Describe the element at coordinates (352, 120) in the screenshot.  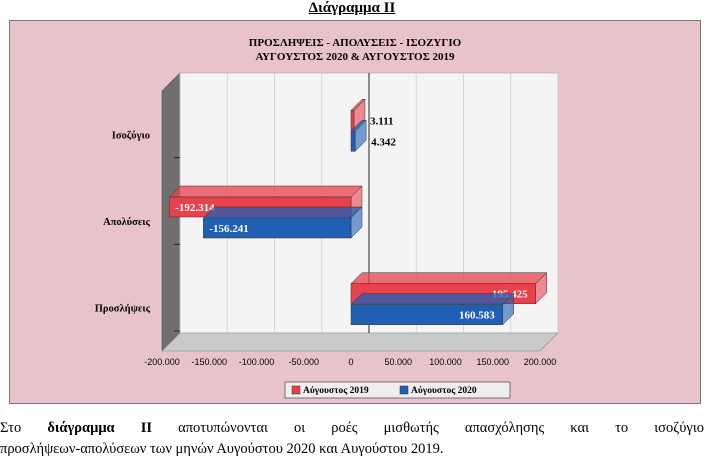
I see `bar-2019-front` at that location.